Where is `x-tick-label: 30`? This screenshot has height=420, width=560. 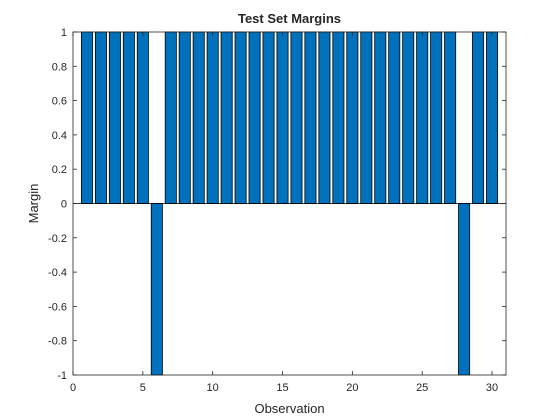
x-tick-label: 30 is located at coordinates (492, 388).